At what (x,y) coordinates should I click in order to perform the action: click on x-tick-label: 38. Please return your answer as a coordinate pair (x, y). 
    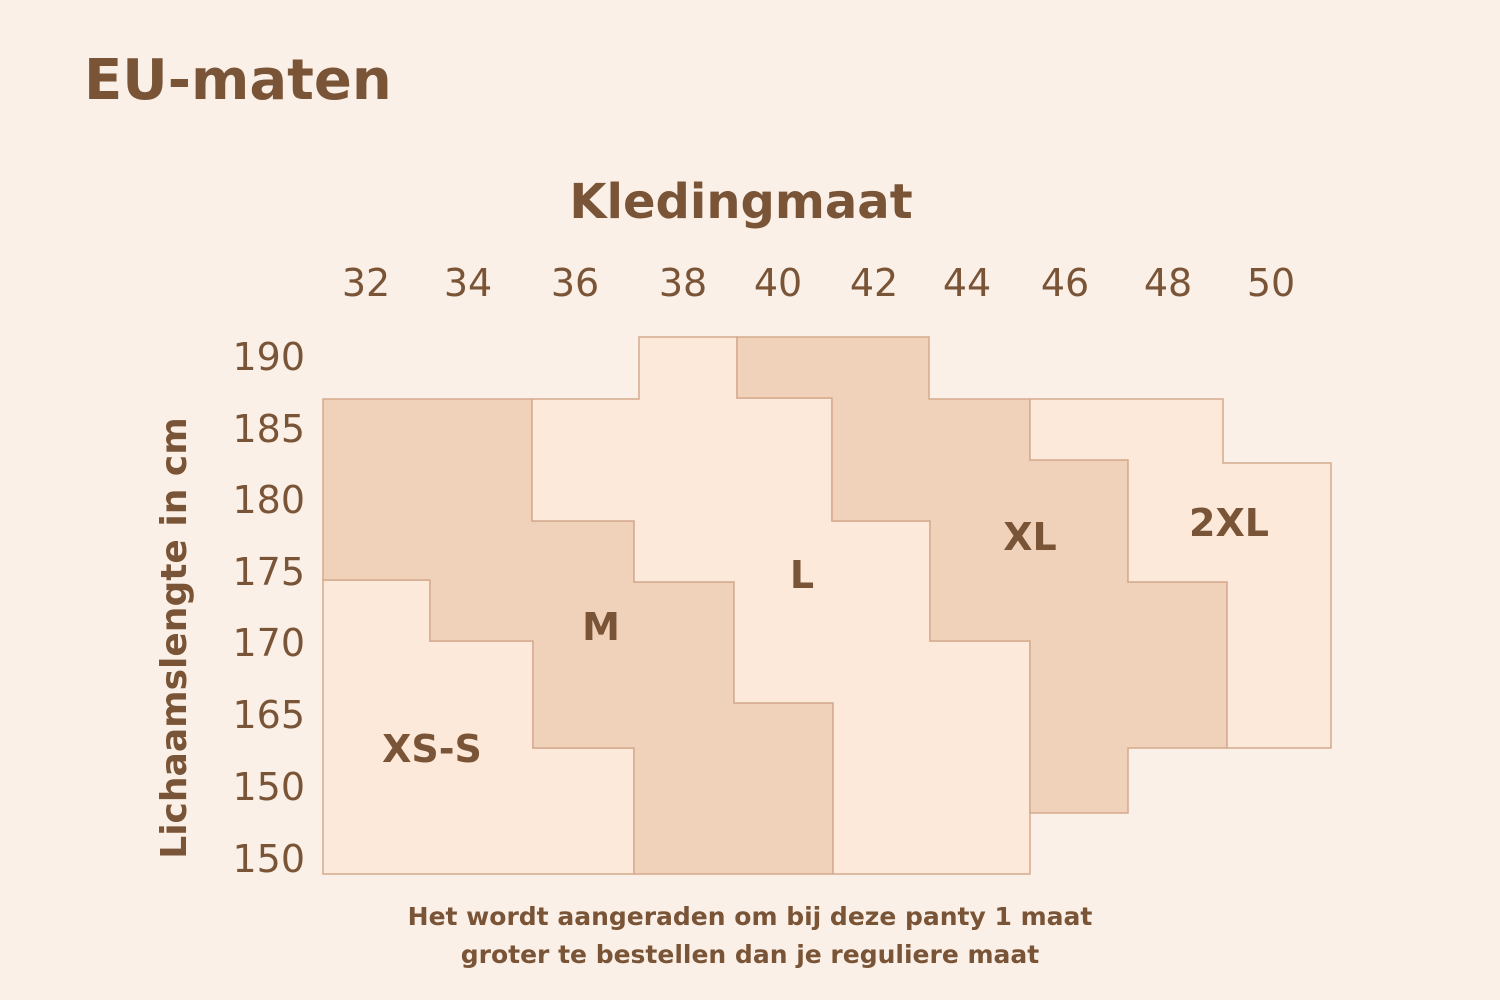
    Looking at the image, I should click on (683, 283).